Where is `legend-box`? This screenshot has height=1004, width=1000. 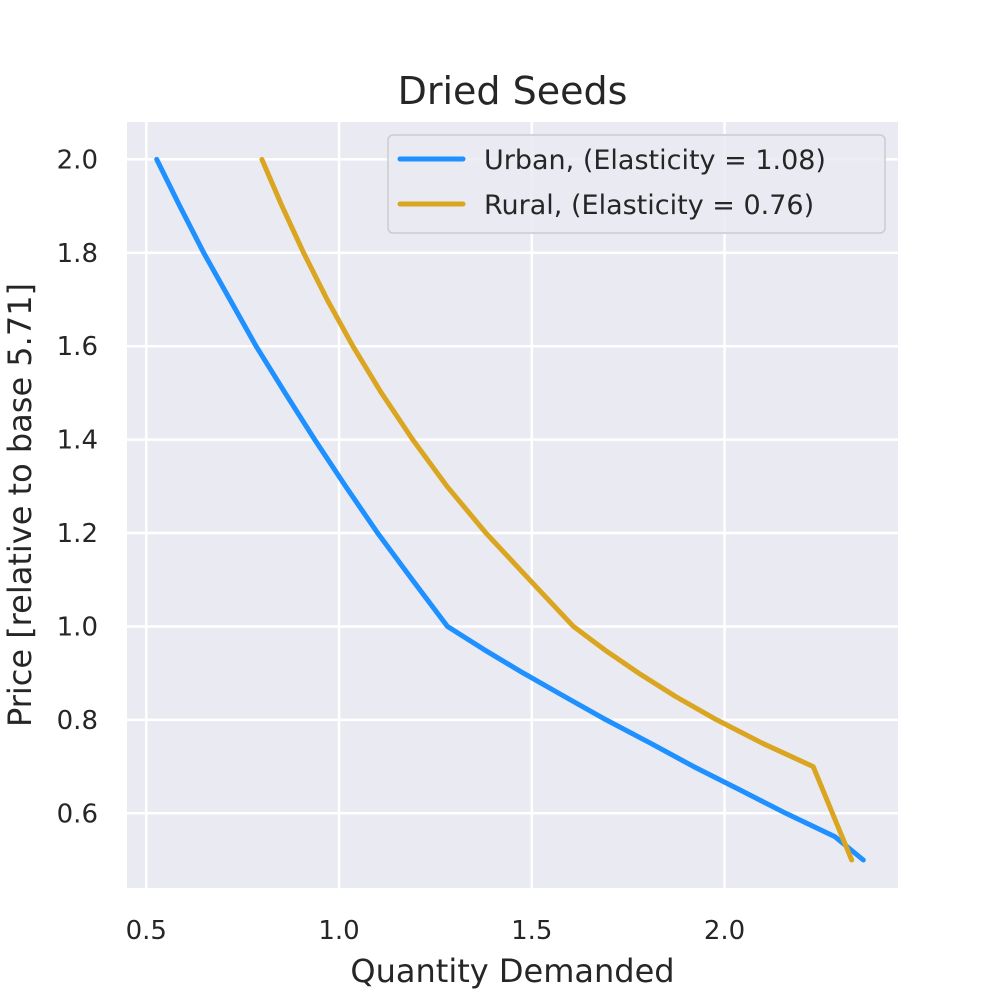
legend-box is located at coordinates (636, 184).